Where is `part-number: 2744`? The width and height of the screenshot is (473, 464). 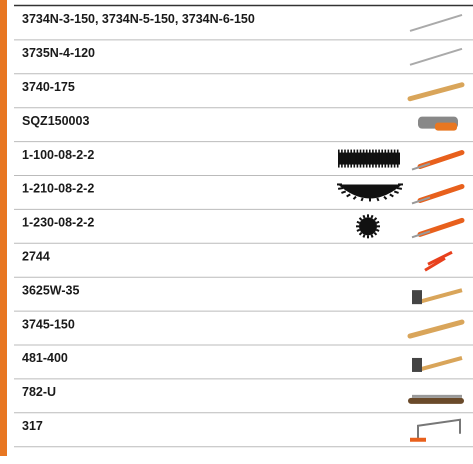 part-number: 2744 is located at coordinates (36, 257).